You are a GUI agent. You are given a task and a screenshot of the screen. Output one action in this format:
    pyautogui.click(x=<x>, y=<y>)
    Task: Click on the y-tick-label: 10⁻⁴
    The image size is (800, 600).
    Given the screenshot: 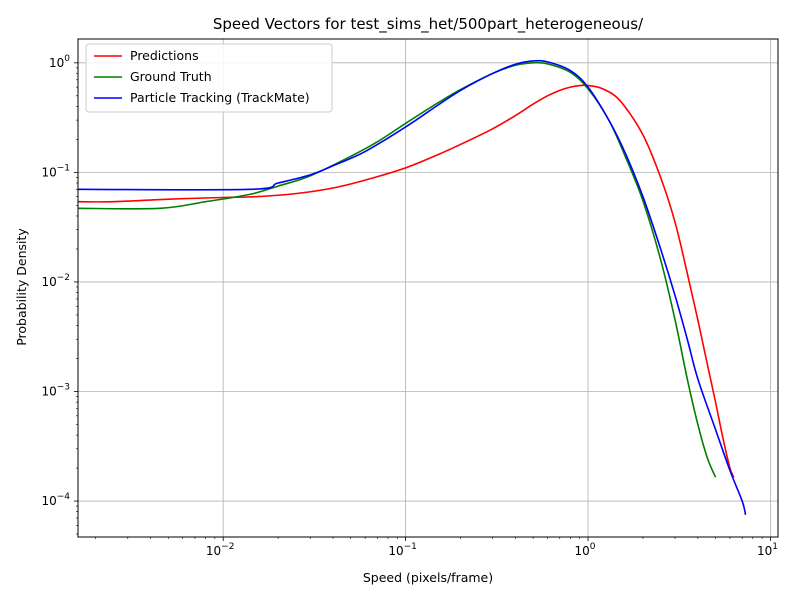 What is the action you would take?
    pyautogui.click(x=55, y=500)
    